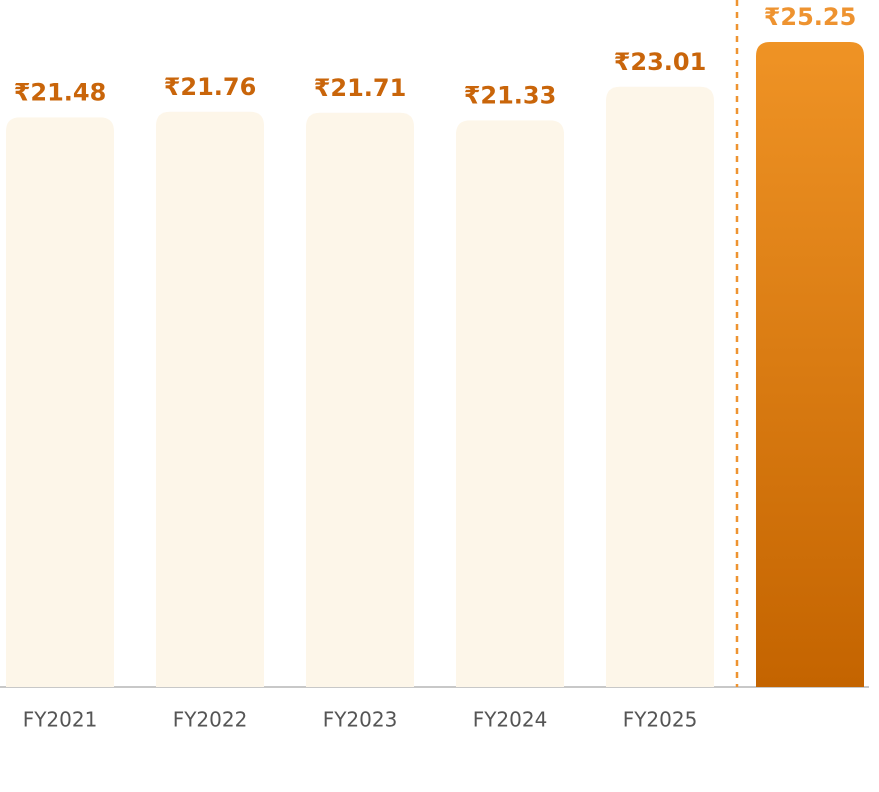 The height and width of the screenshot is (792, 879). I want to click on x-tick-label: FY2025, so click(660, 720).